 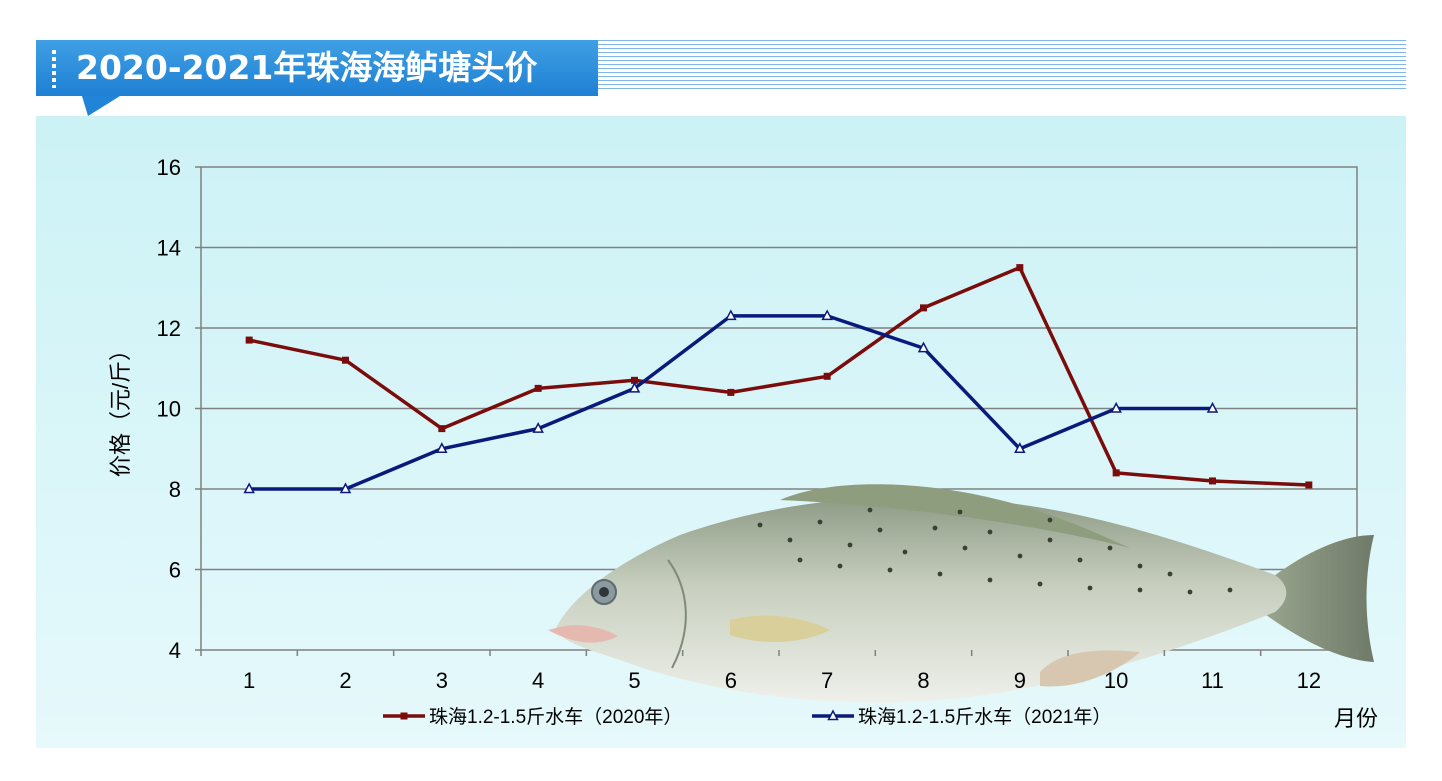 I want to click on legend-label: 珠海1.2-1.5斤水车（2020年）, so click(x=555, y=717).